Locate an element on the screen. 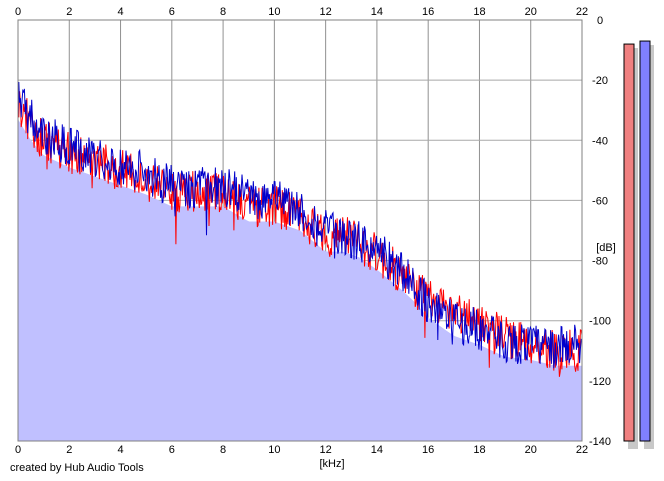 Image resolution: width=664 pixels, height=481 pixels. level-meter-right is located at coordinates (645, 241).